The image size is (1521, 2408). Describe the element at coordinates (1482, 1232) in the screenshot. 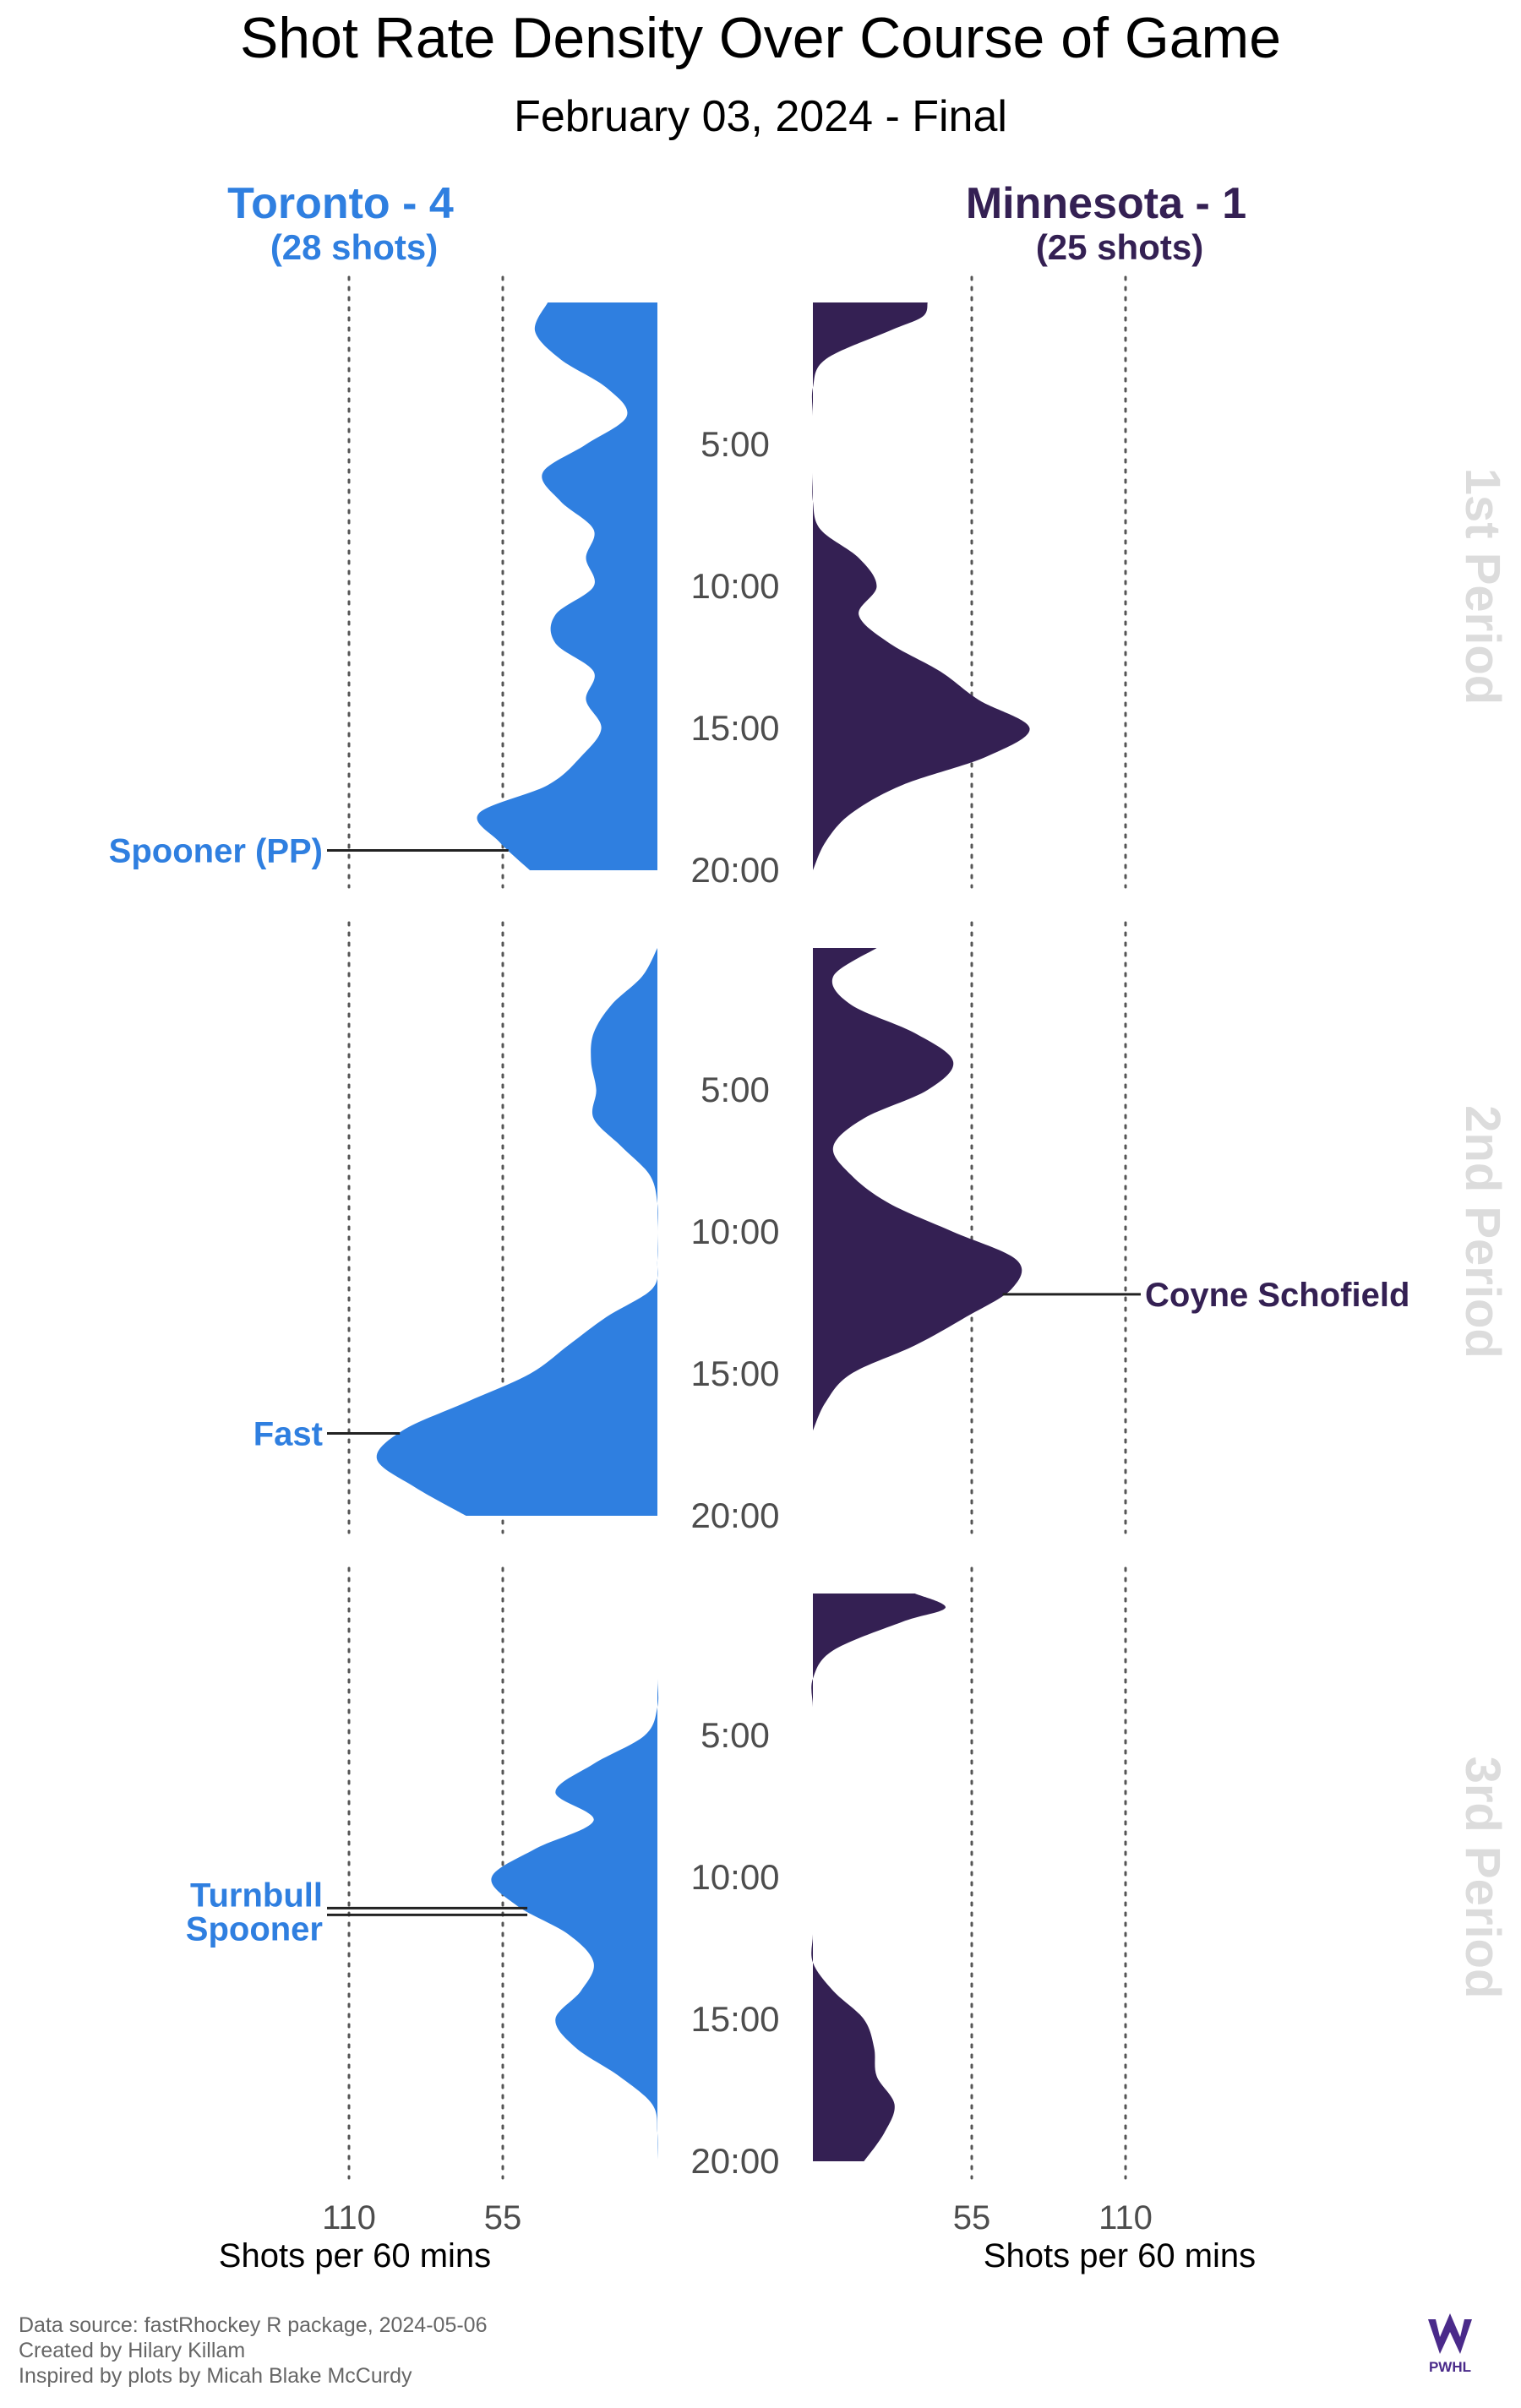

I see `period-label-2: 2nd Period` at that location.